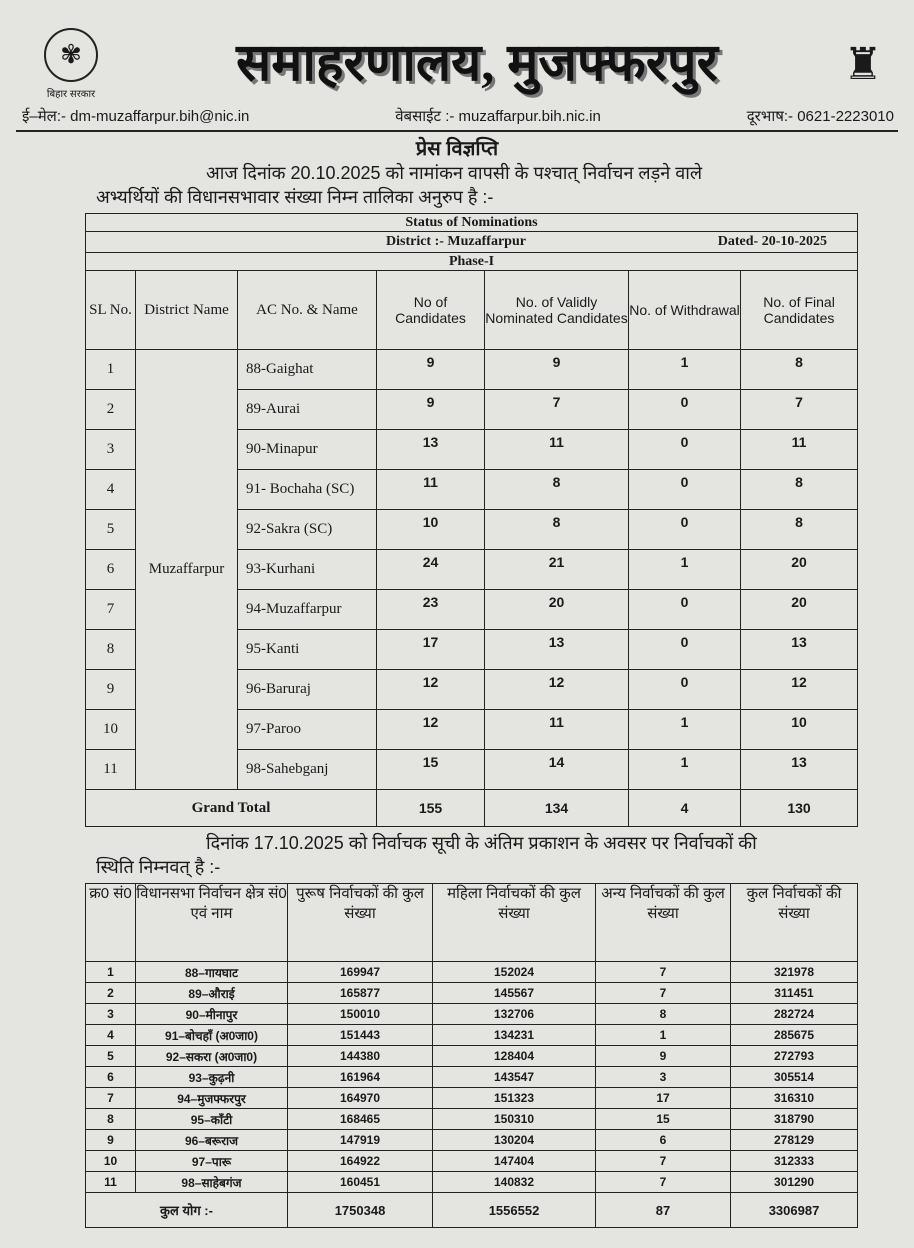  Describe the element at coordinates (471, 261) in the screenshot. I see `phase-label: Phase-I` at that location.